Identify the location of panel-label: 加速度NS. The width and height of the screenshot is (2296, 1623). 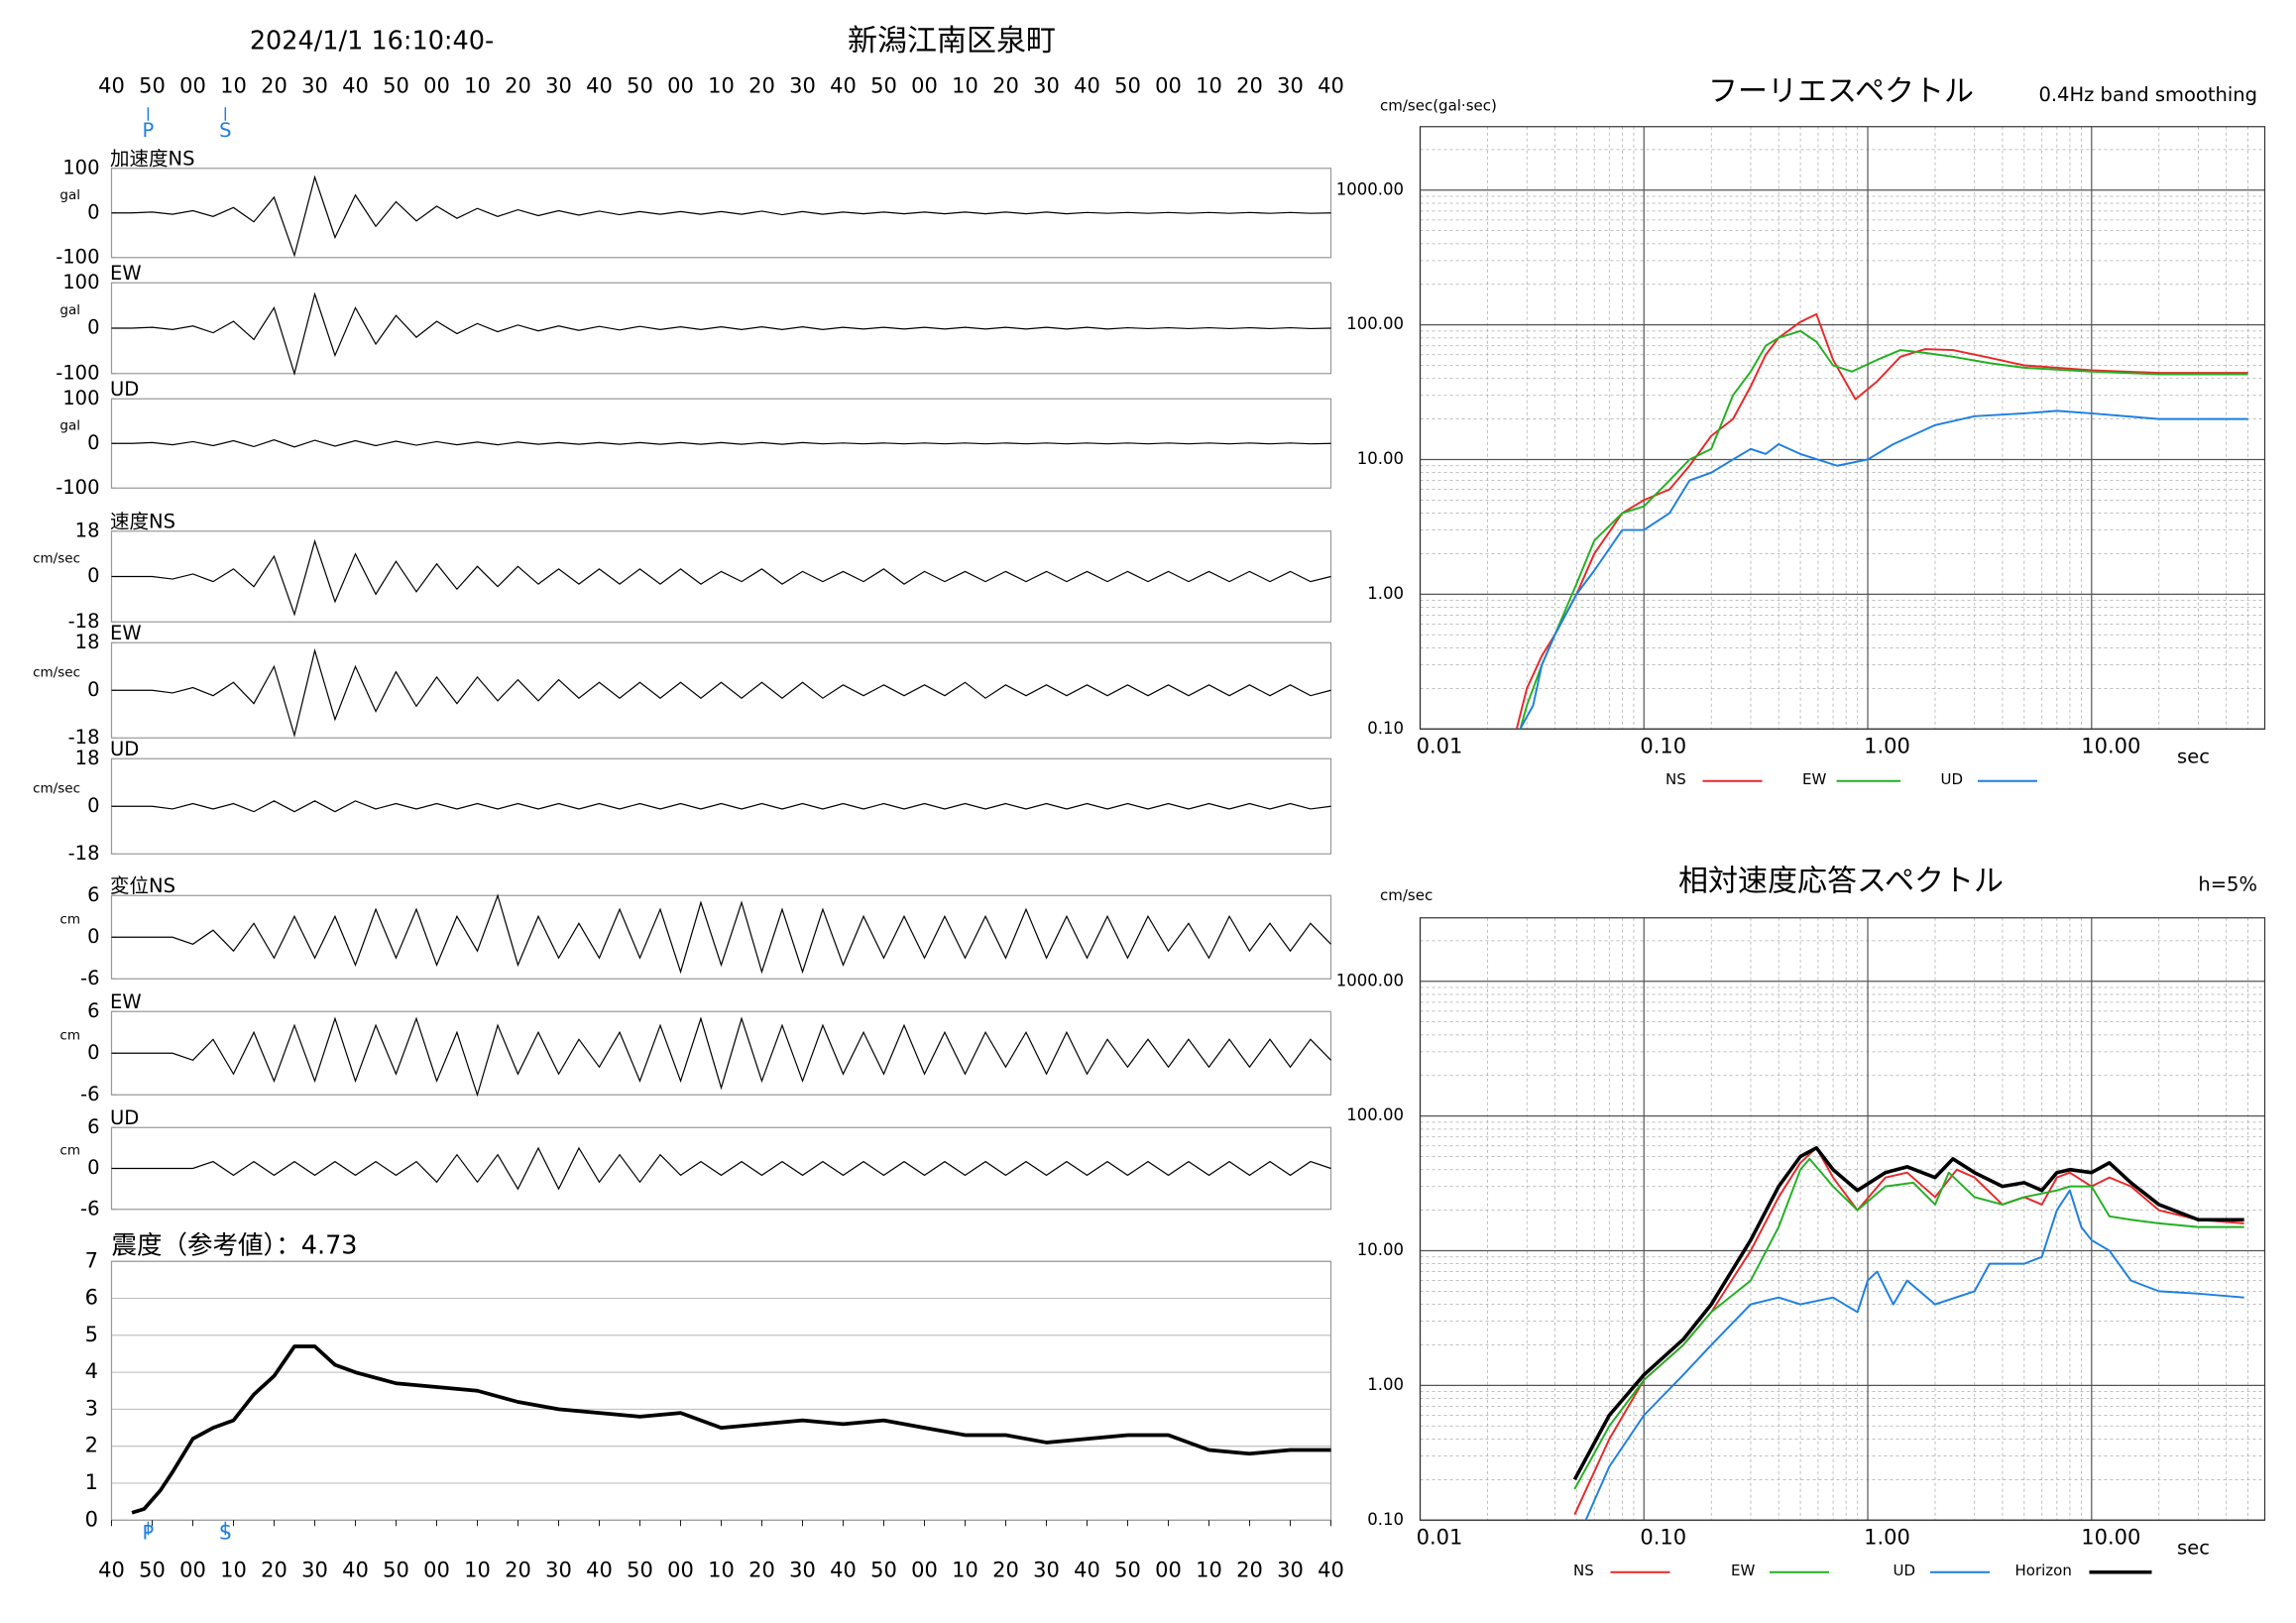
(152, 158).